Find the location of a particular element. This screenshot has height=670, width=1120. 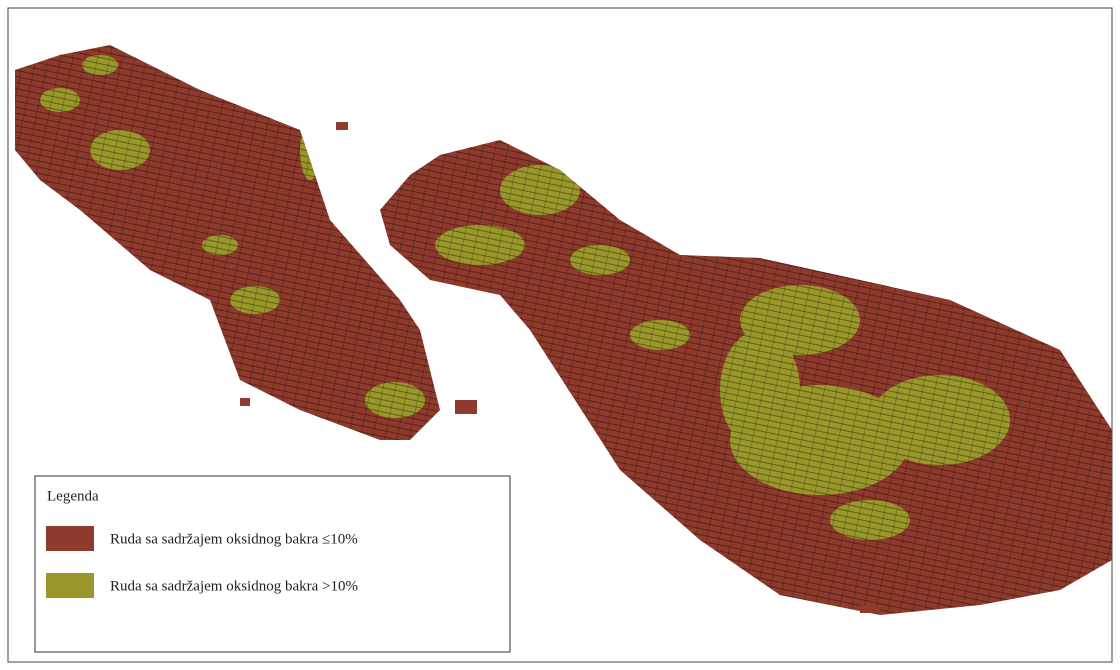

legend-label: Ruda sa sadržajem oksidnog bakra ≤10% is located at coordinates (234, 539).